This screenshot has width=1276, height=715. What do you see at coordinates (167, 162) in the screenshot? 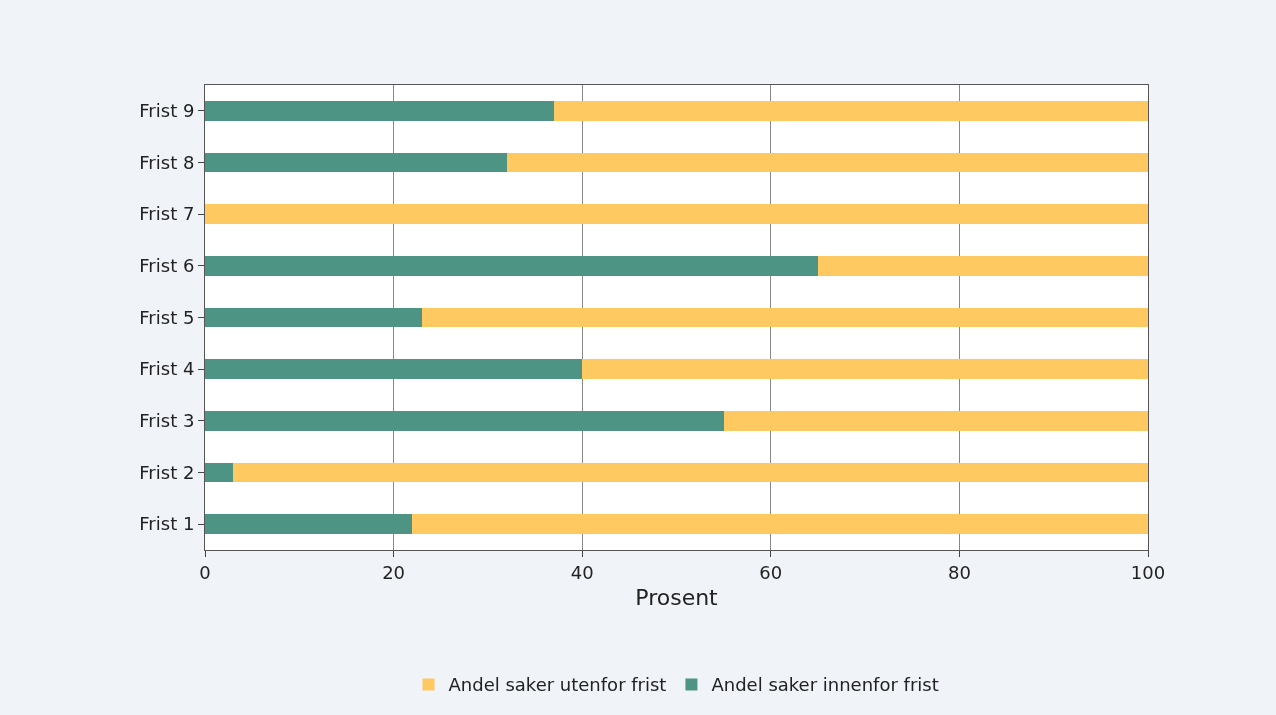
I see `y-tick-label: Frist 8` at bounding box center [167, 162].